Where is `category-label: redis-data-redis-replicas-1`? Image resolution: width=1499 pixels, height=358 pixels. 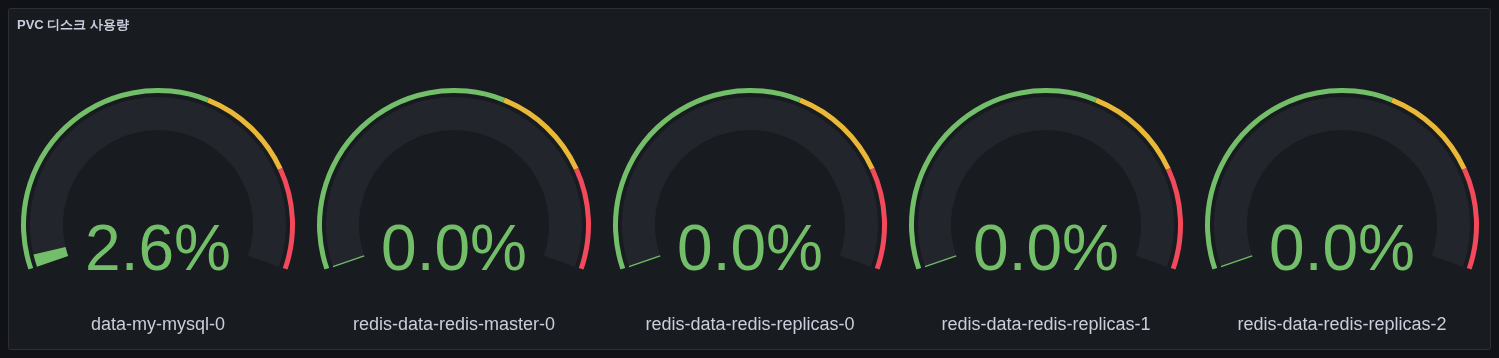 category-label: redis-data-redis-replicas-1 is located at coordinates (1046, 324).